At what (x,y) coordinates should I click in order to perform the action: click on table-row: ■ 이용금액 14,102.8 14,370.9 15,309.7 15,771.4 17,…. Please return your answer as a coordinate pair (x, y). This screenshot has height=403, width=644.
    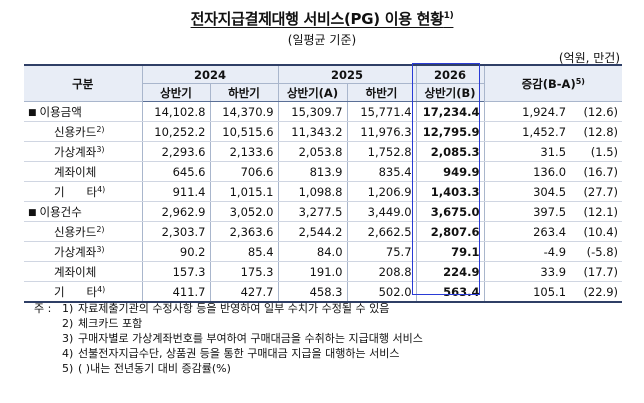
    Looking at the image, I should click on (323, 111).